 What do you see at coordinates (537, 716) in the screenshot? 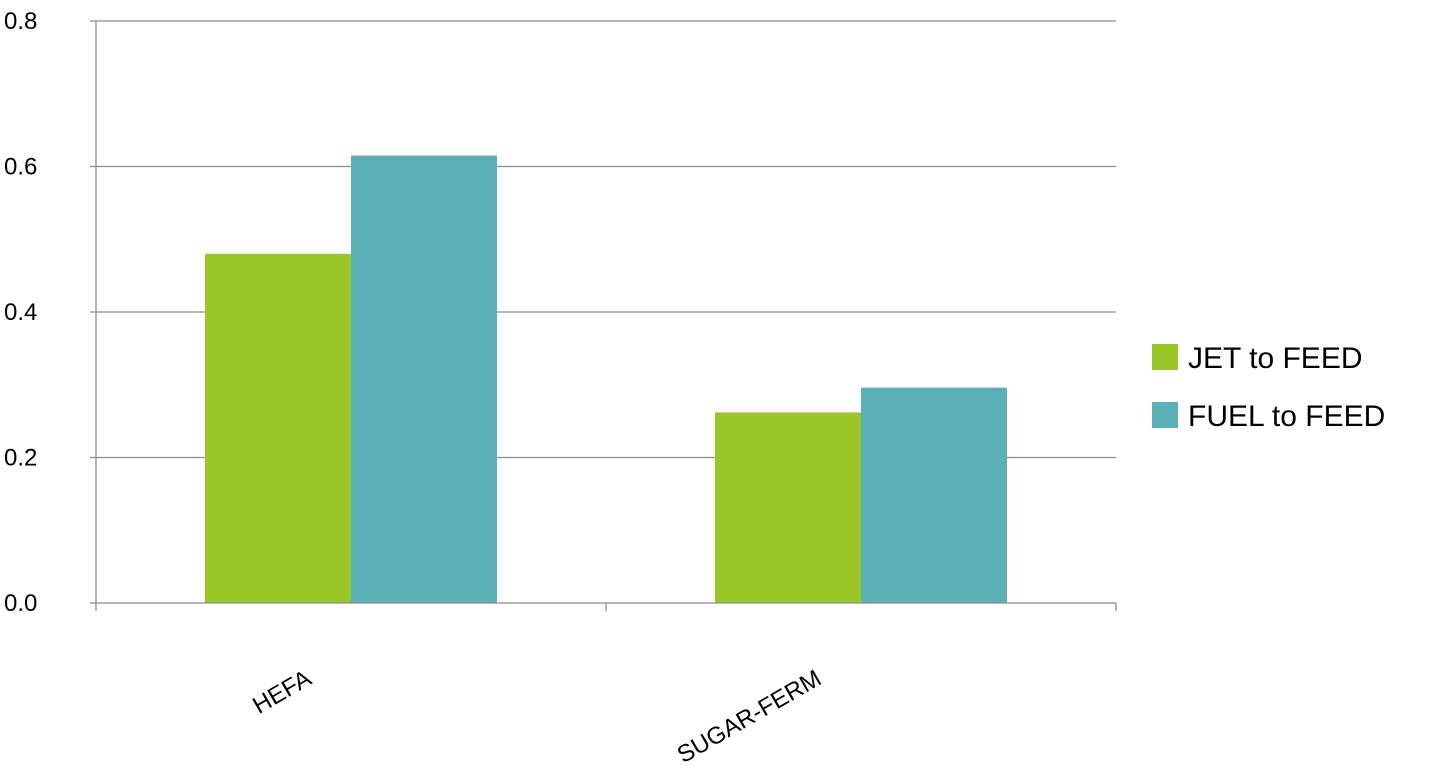
I see `x-category-labels: HEFA SUGAR-FERM` at bounding box center [537, 716].